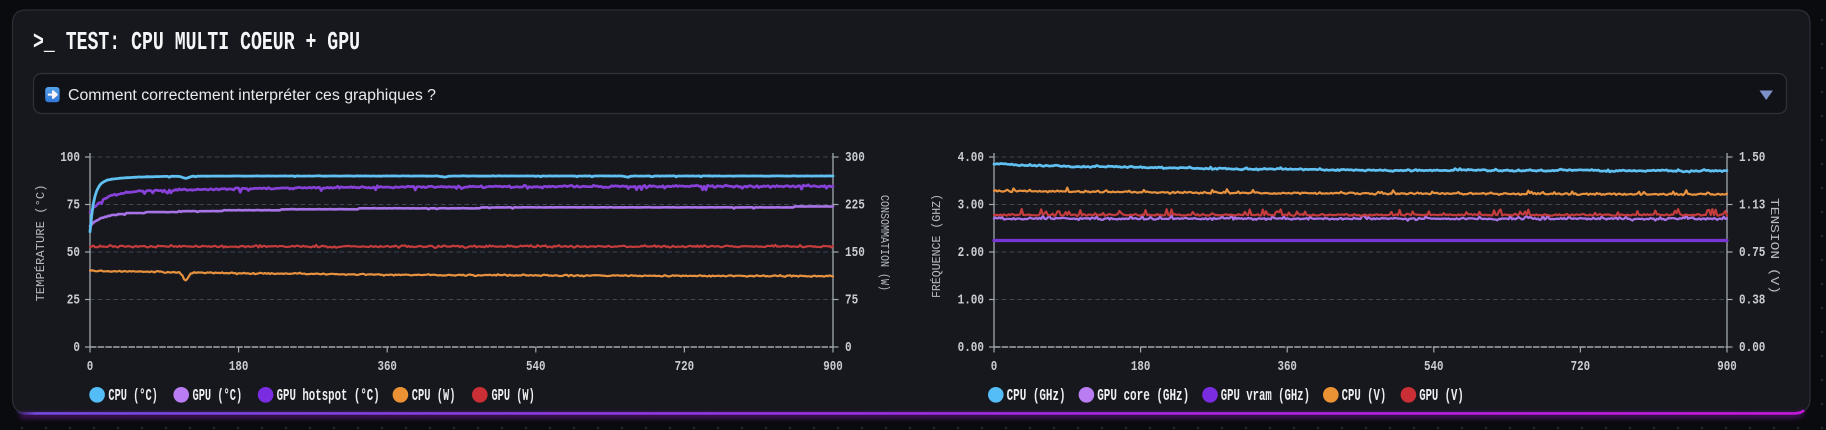  What do you see at coordinates (1752, 205) in the screenshot?
I see `svg-text: 1.13` at bounding box center [1752, 205].